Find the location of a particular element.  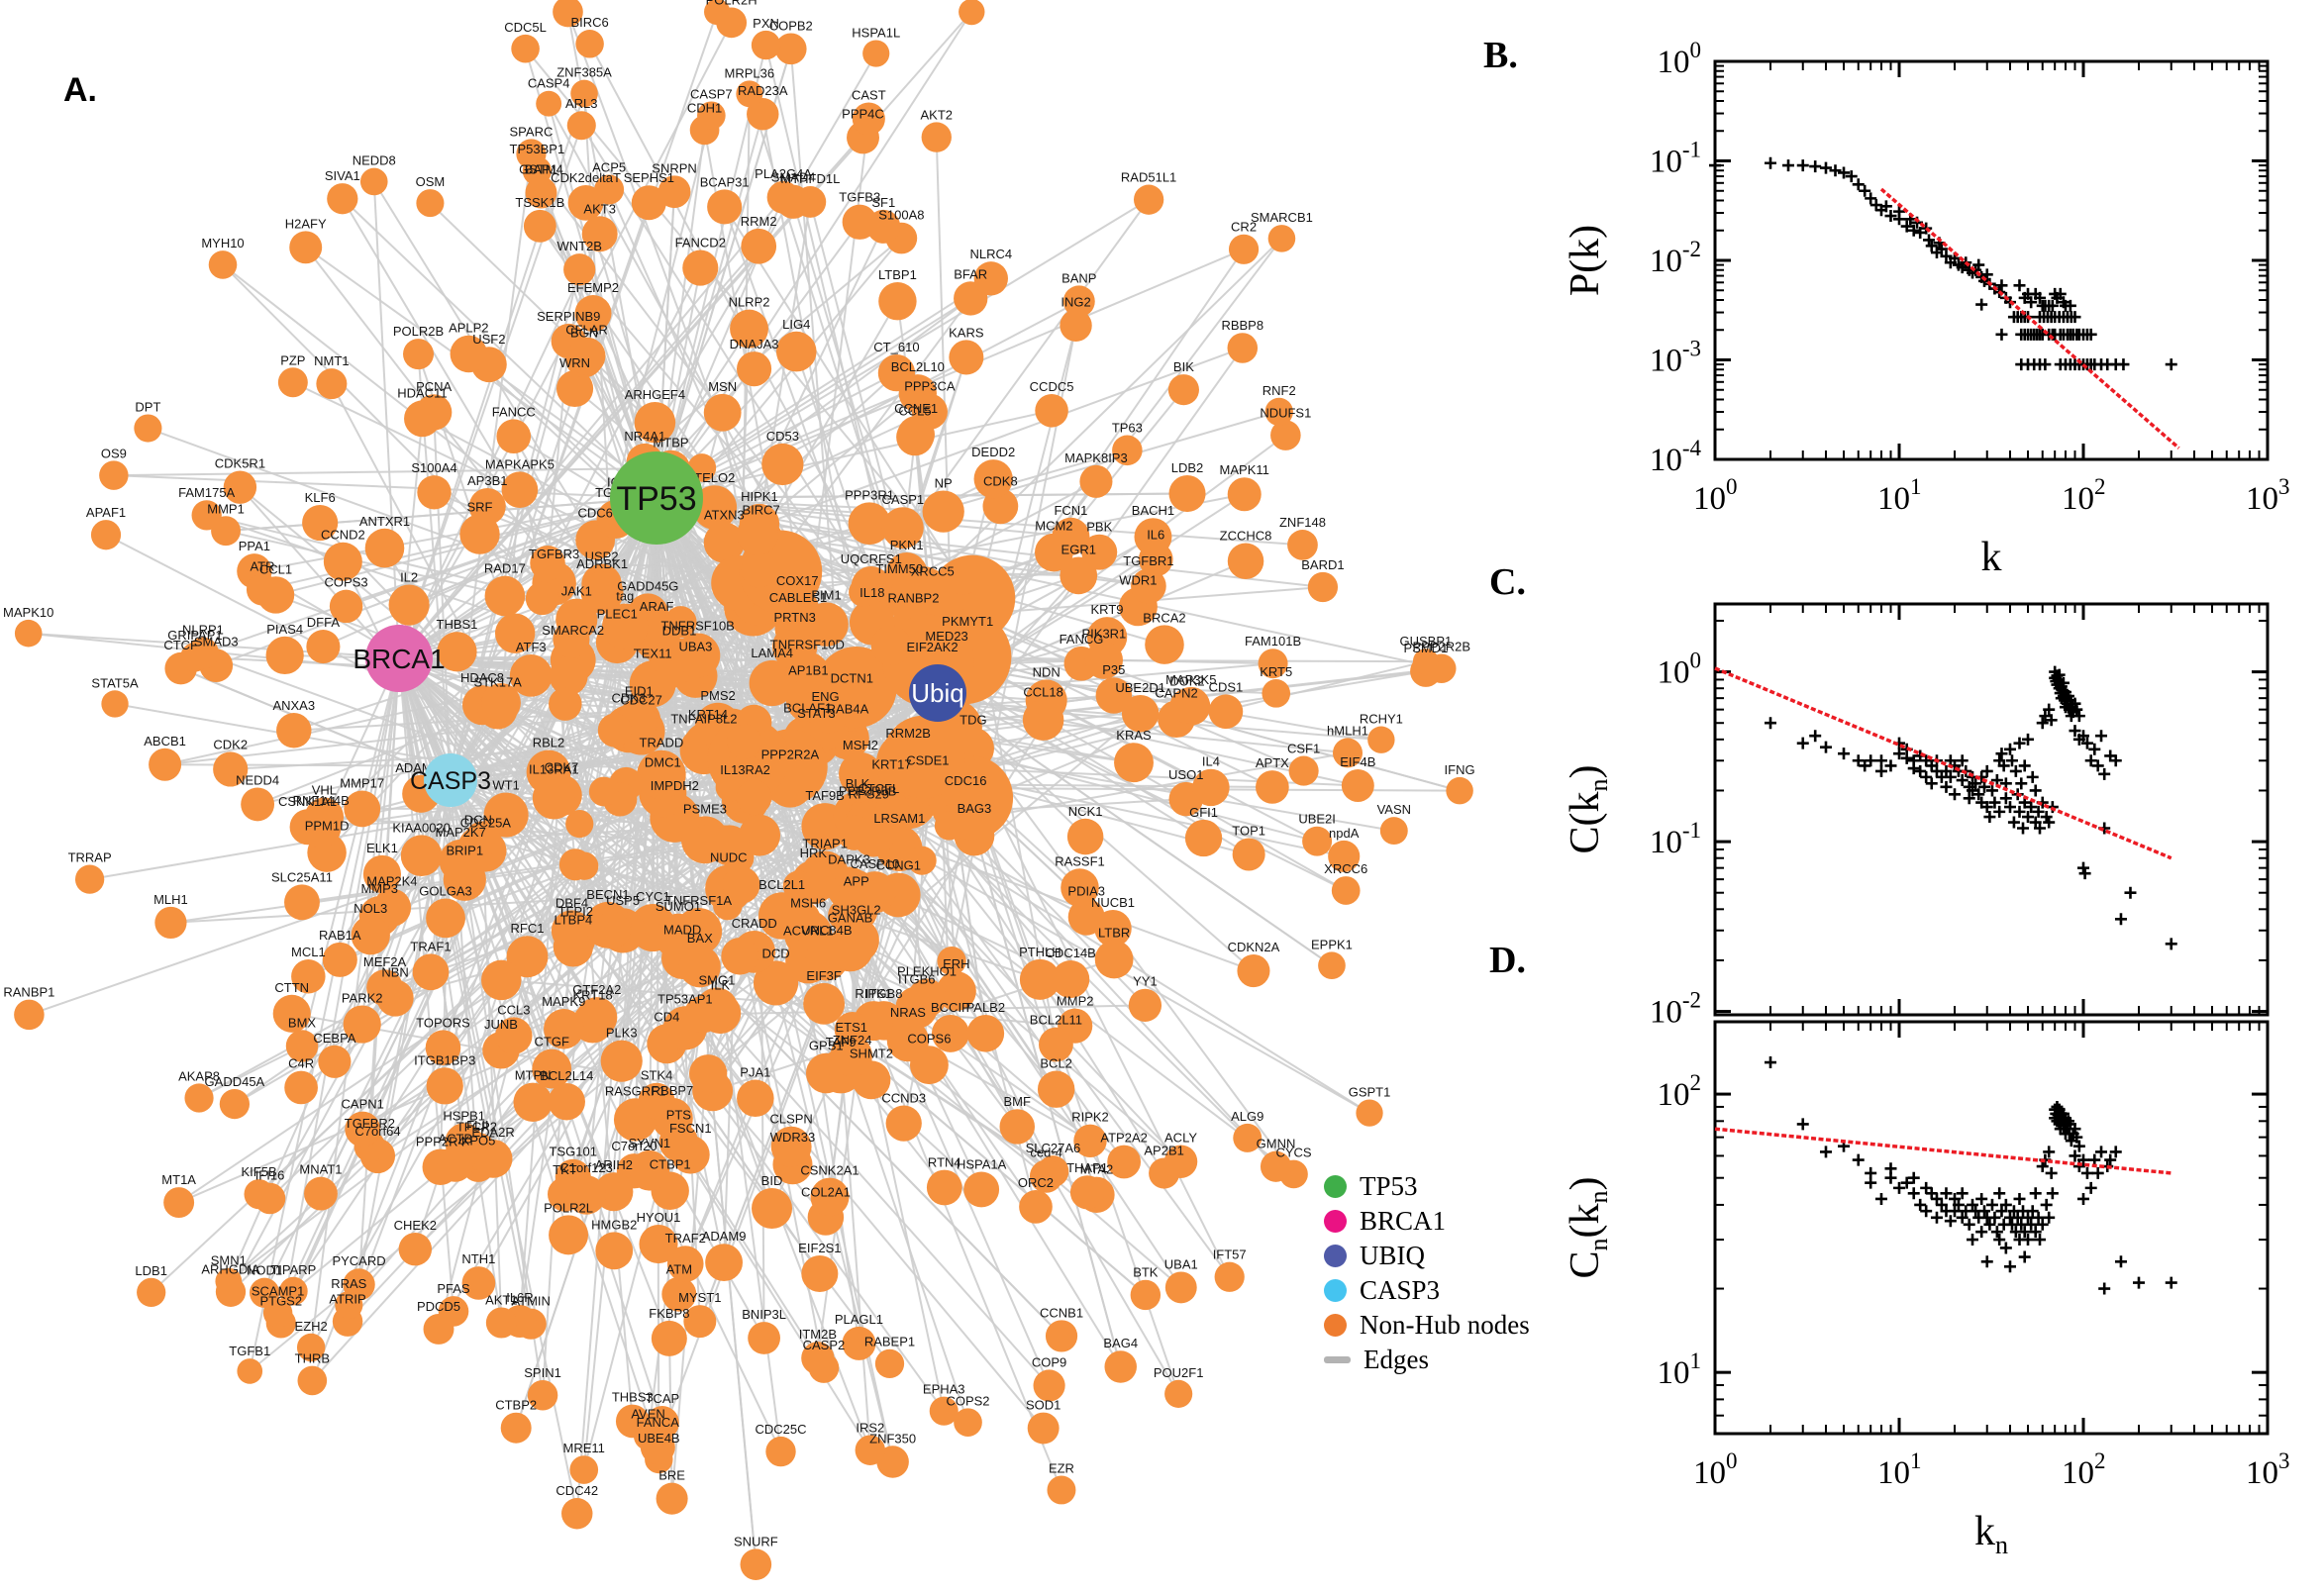

network-node-label: CDKN2A is located at coordinates (1254, 947).